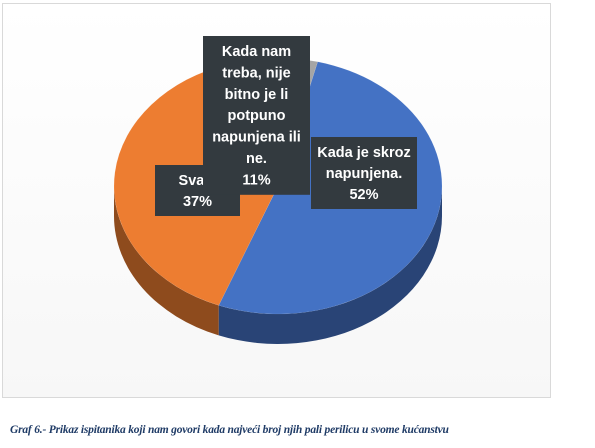 The image size is (595, 448). I want to click on data-label-text: potpuno, so click(257, 116).